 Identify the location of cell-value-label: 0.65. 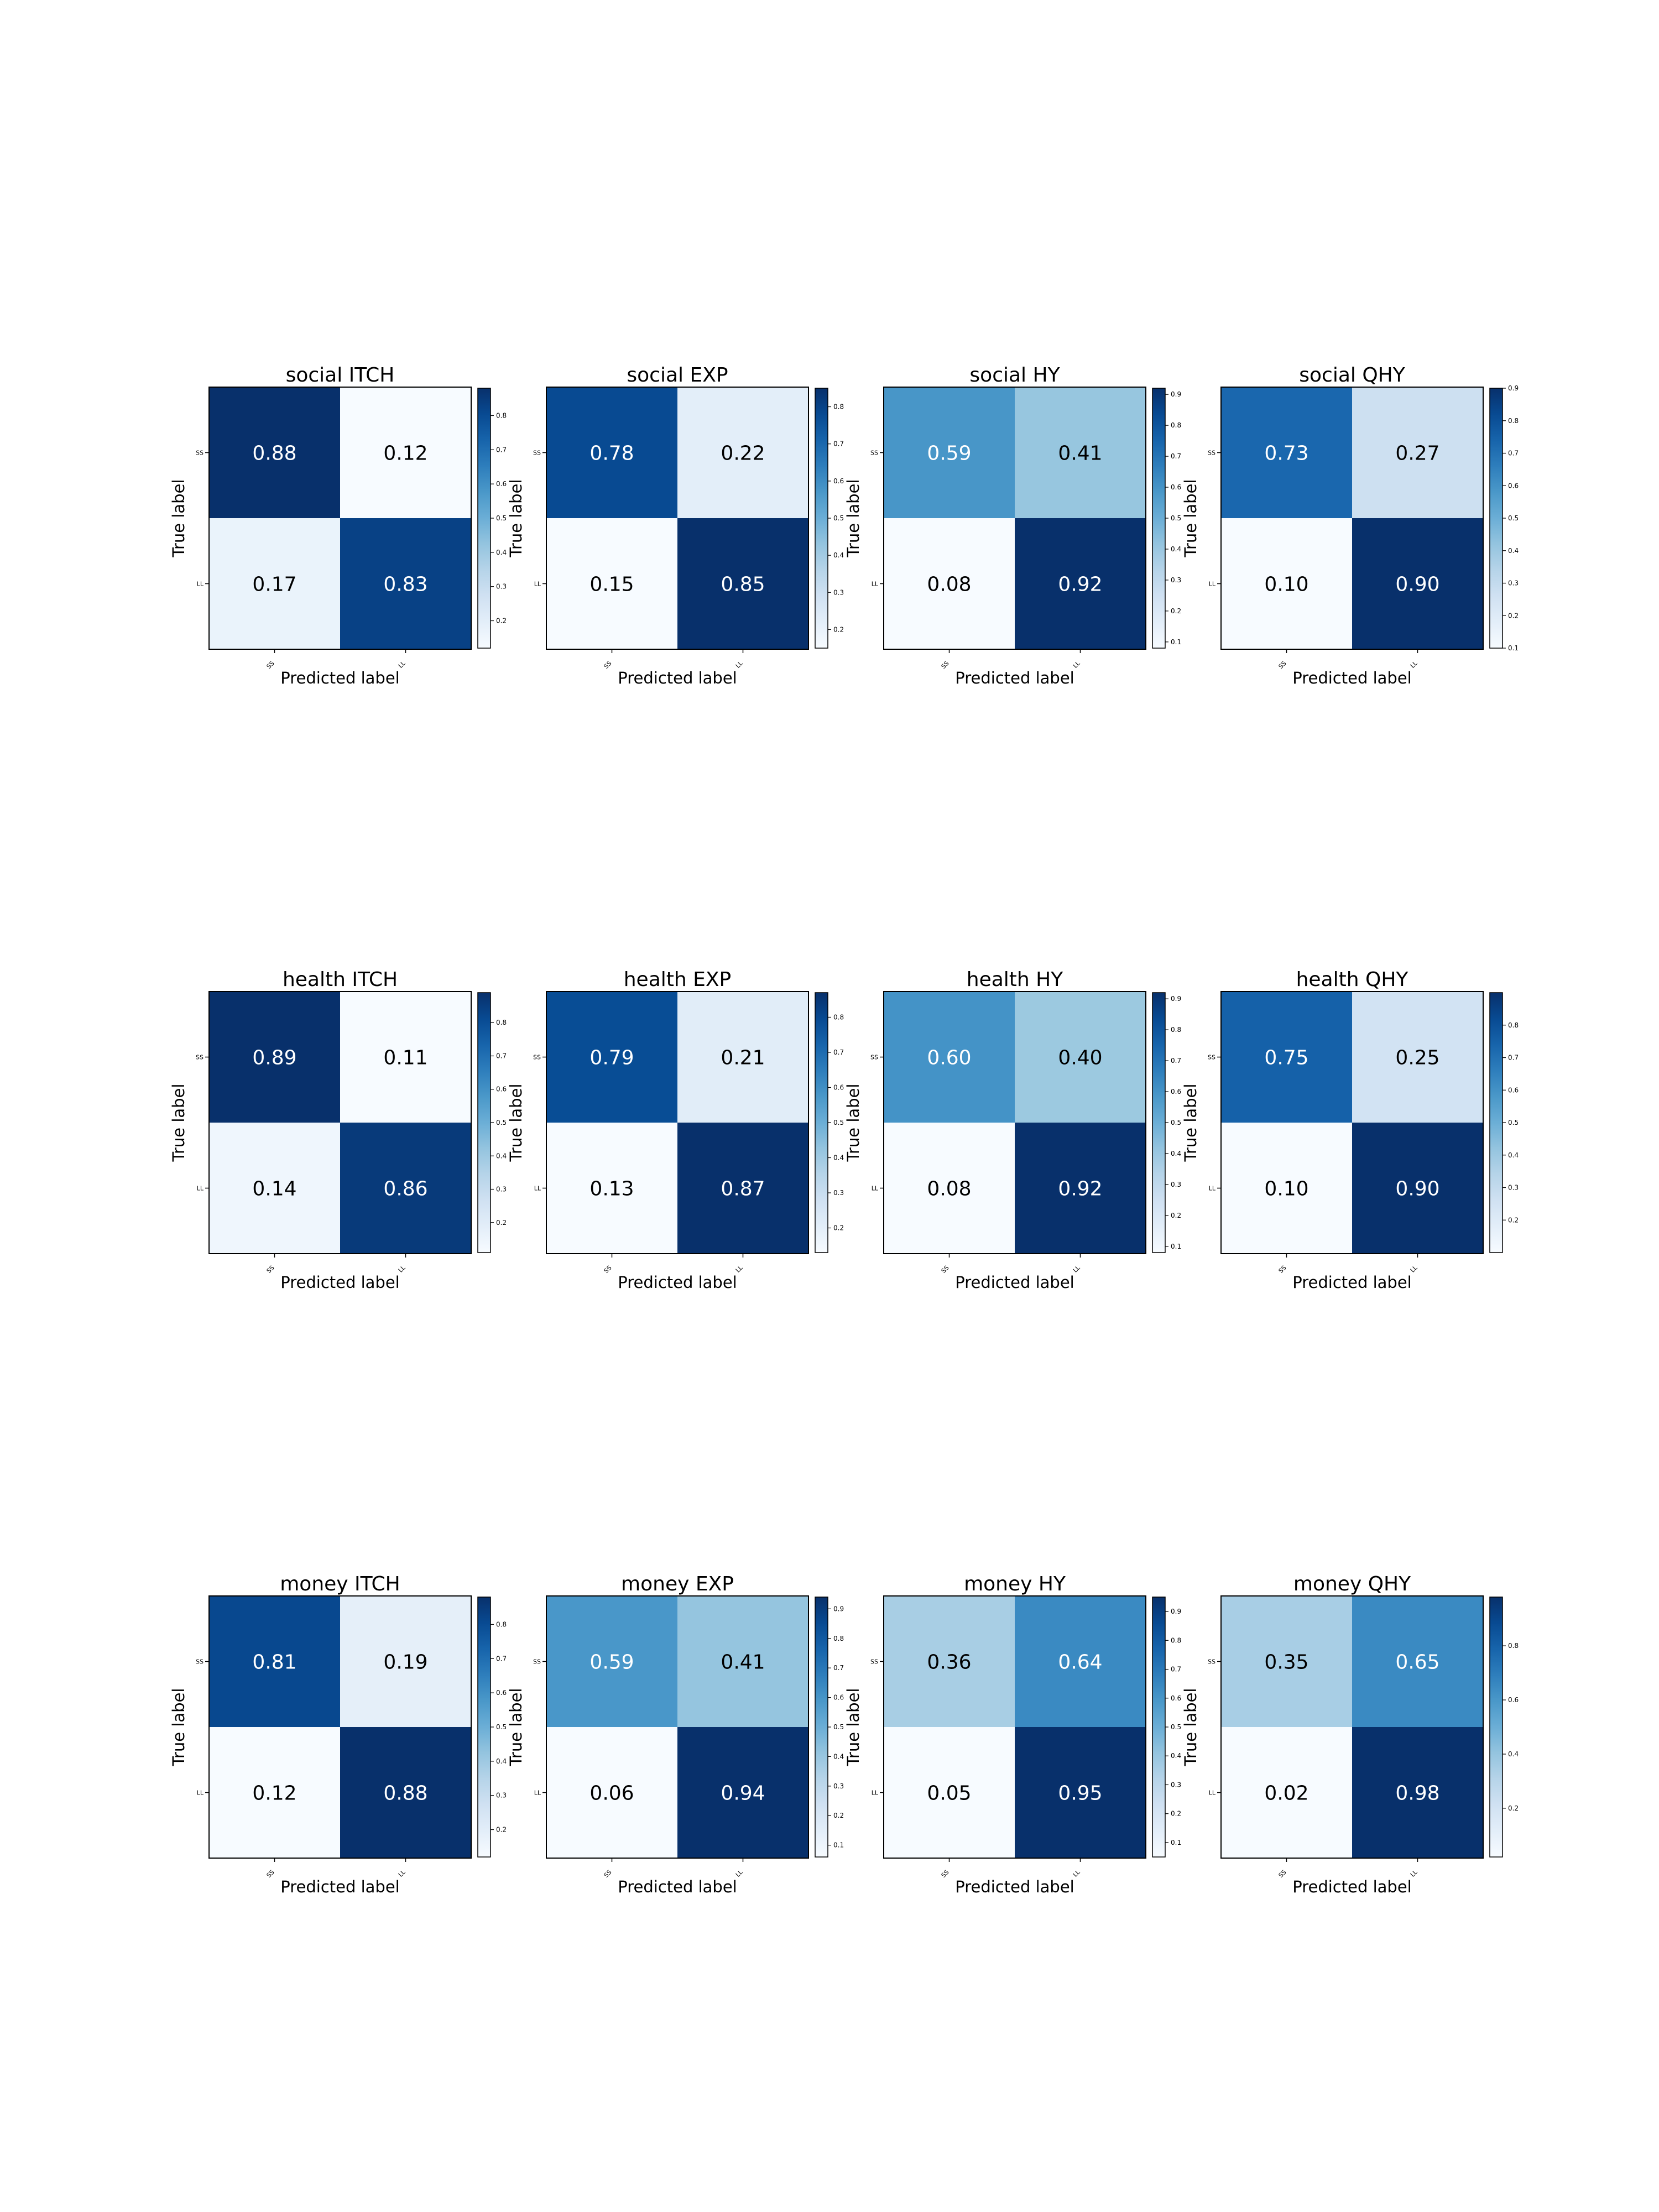
(1417, 1663).